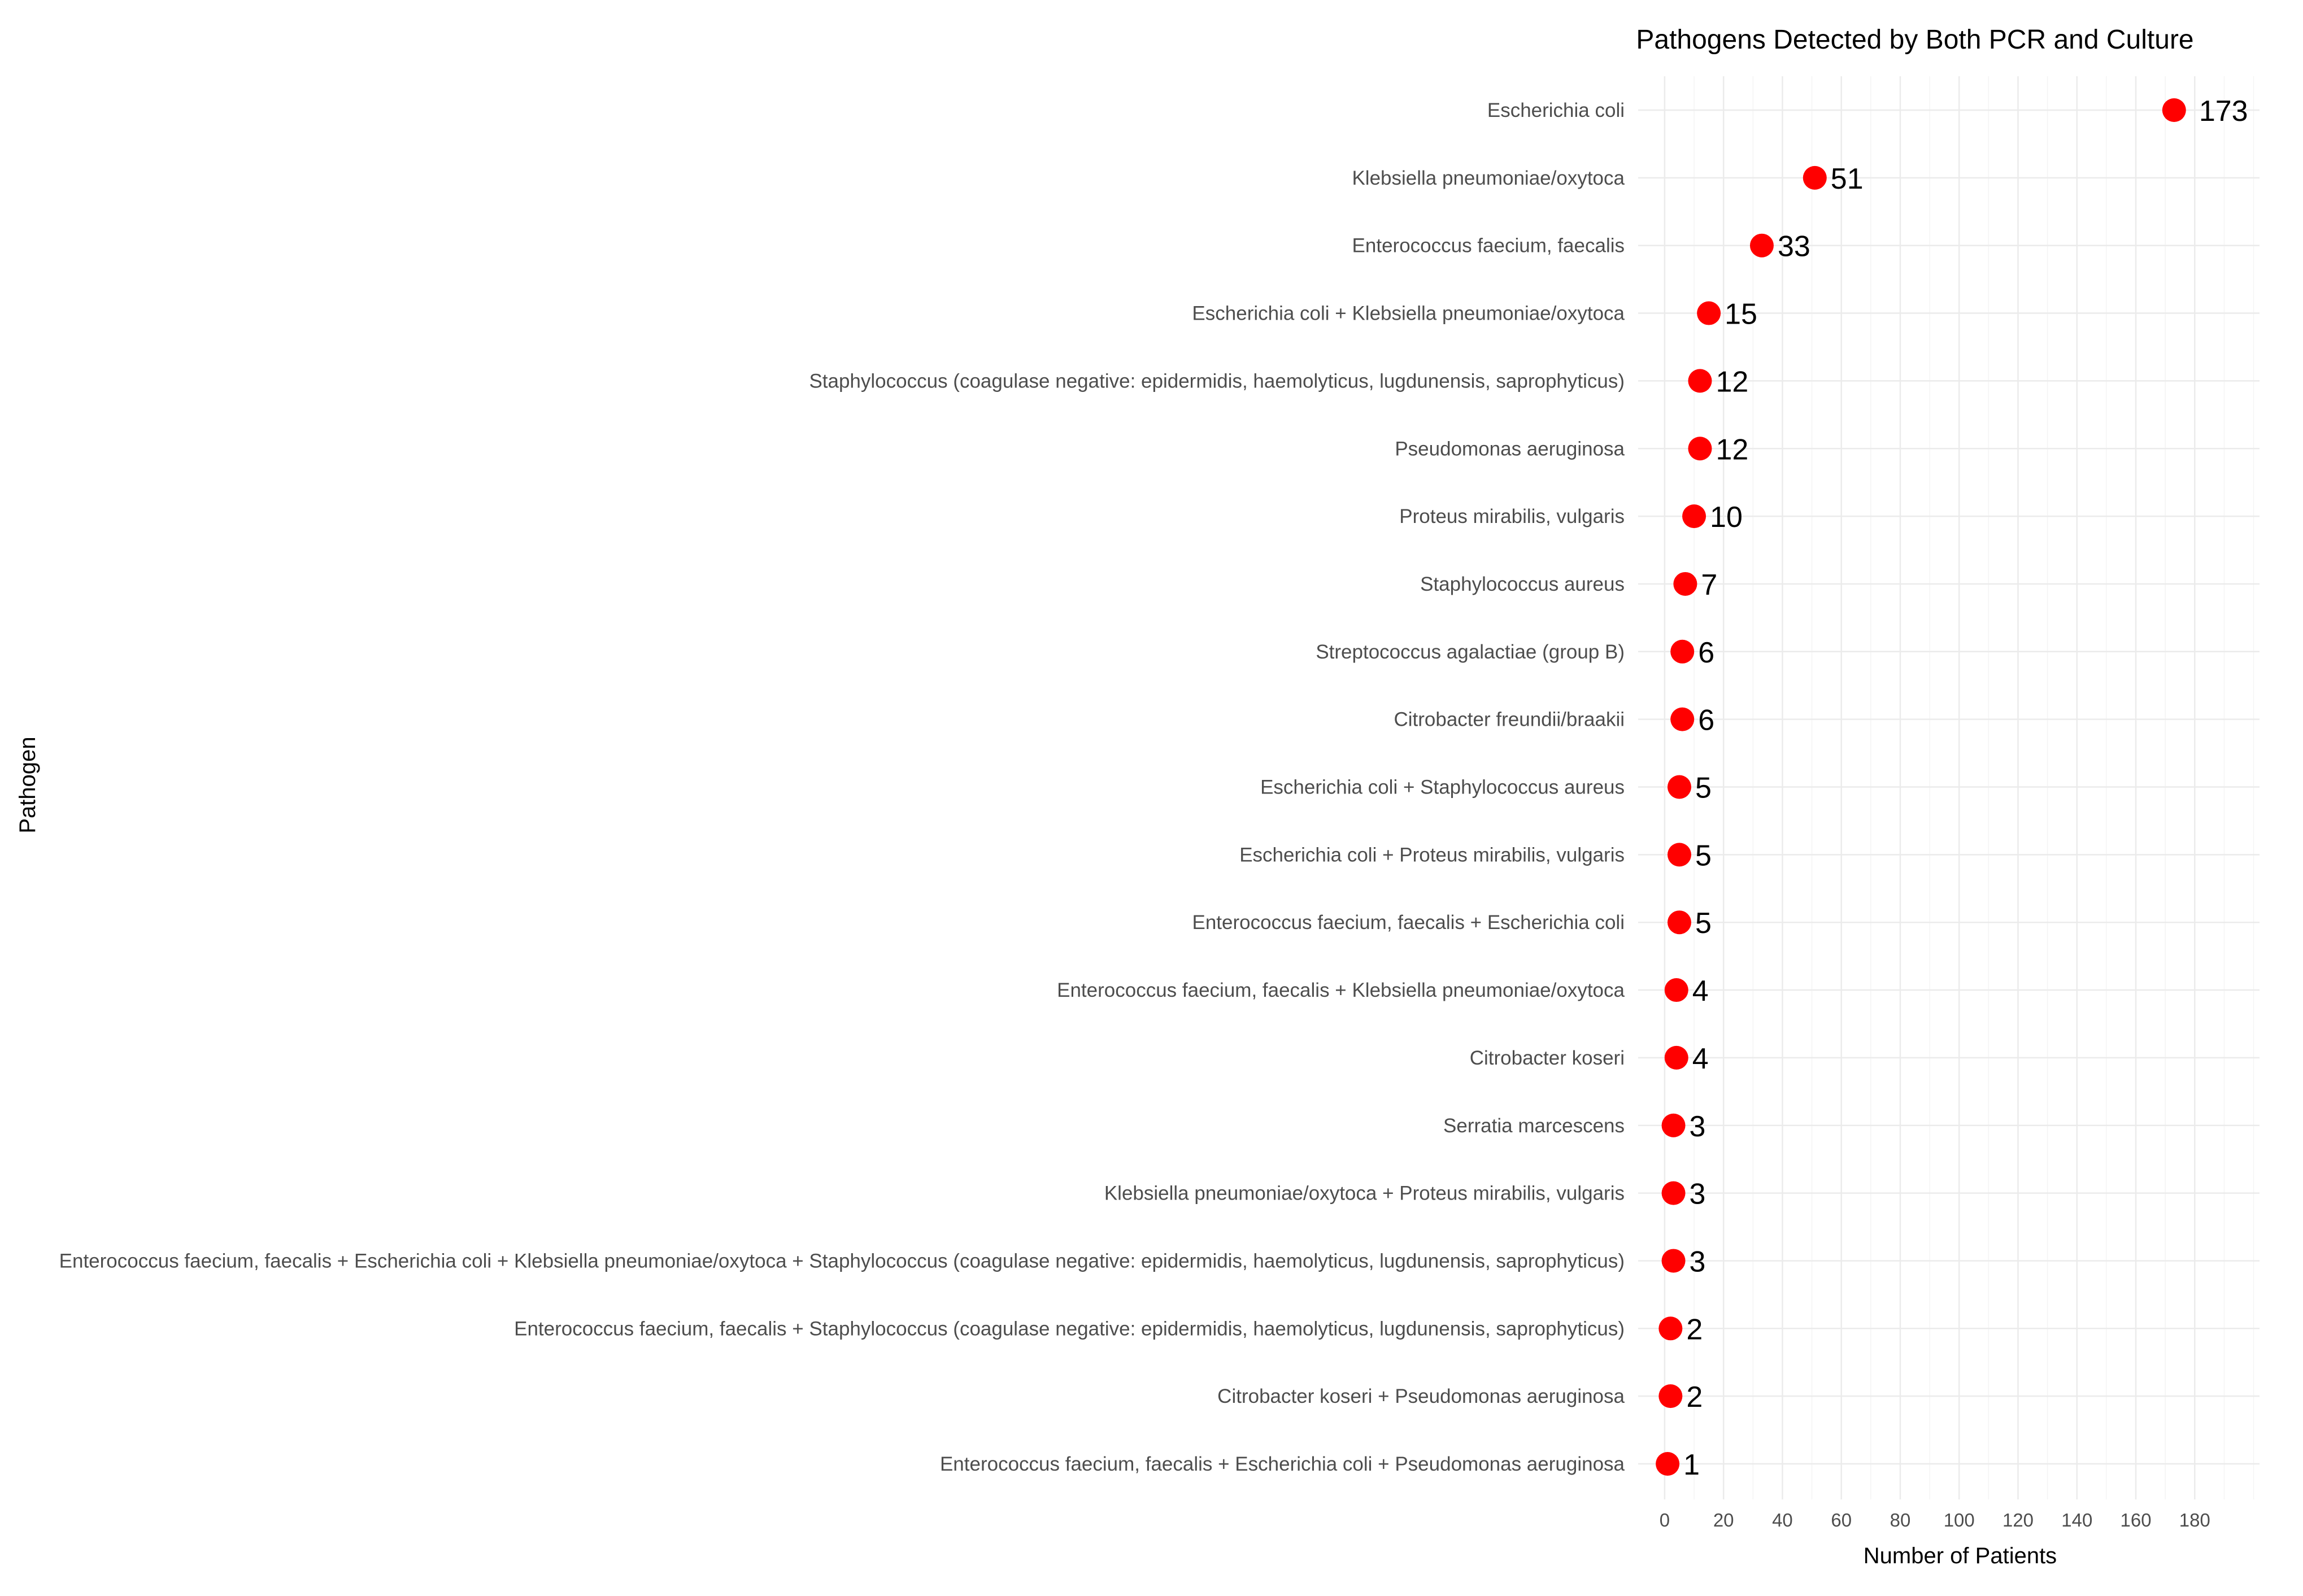 Image resolution: width=2303 pixels, height=1596 pixels. I want to click on x-axis-ticks: 0 20 40 60 80 100 120 140 160 180, so click(1935, 1520).